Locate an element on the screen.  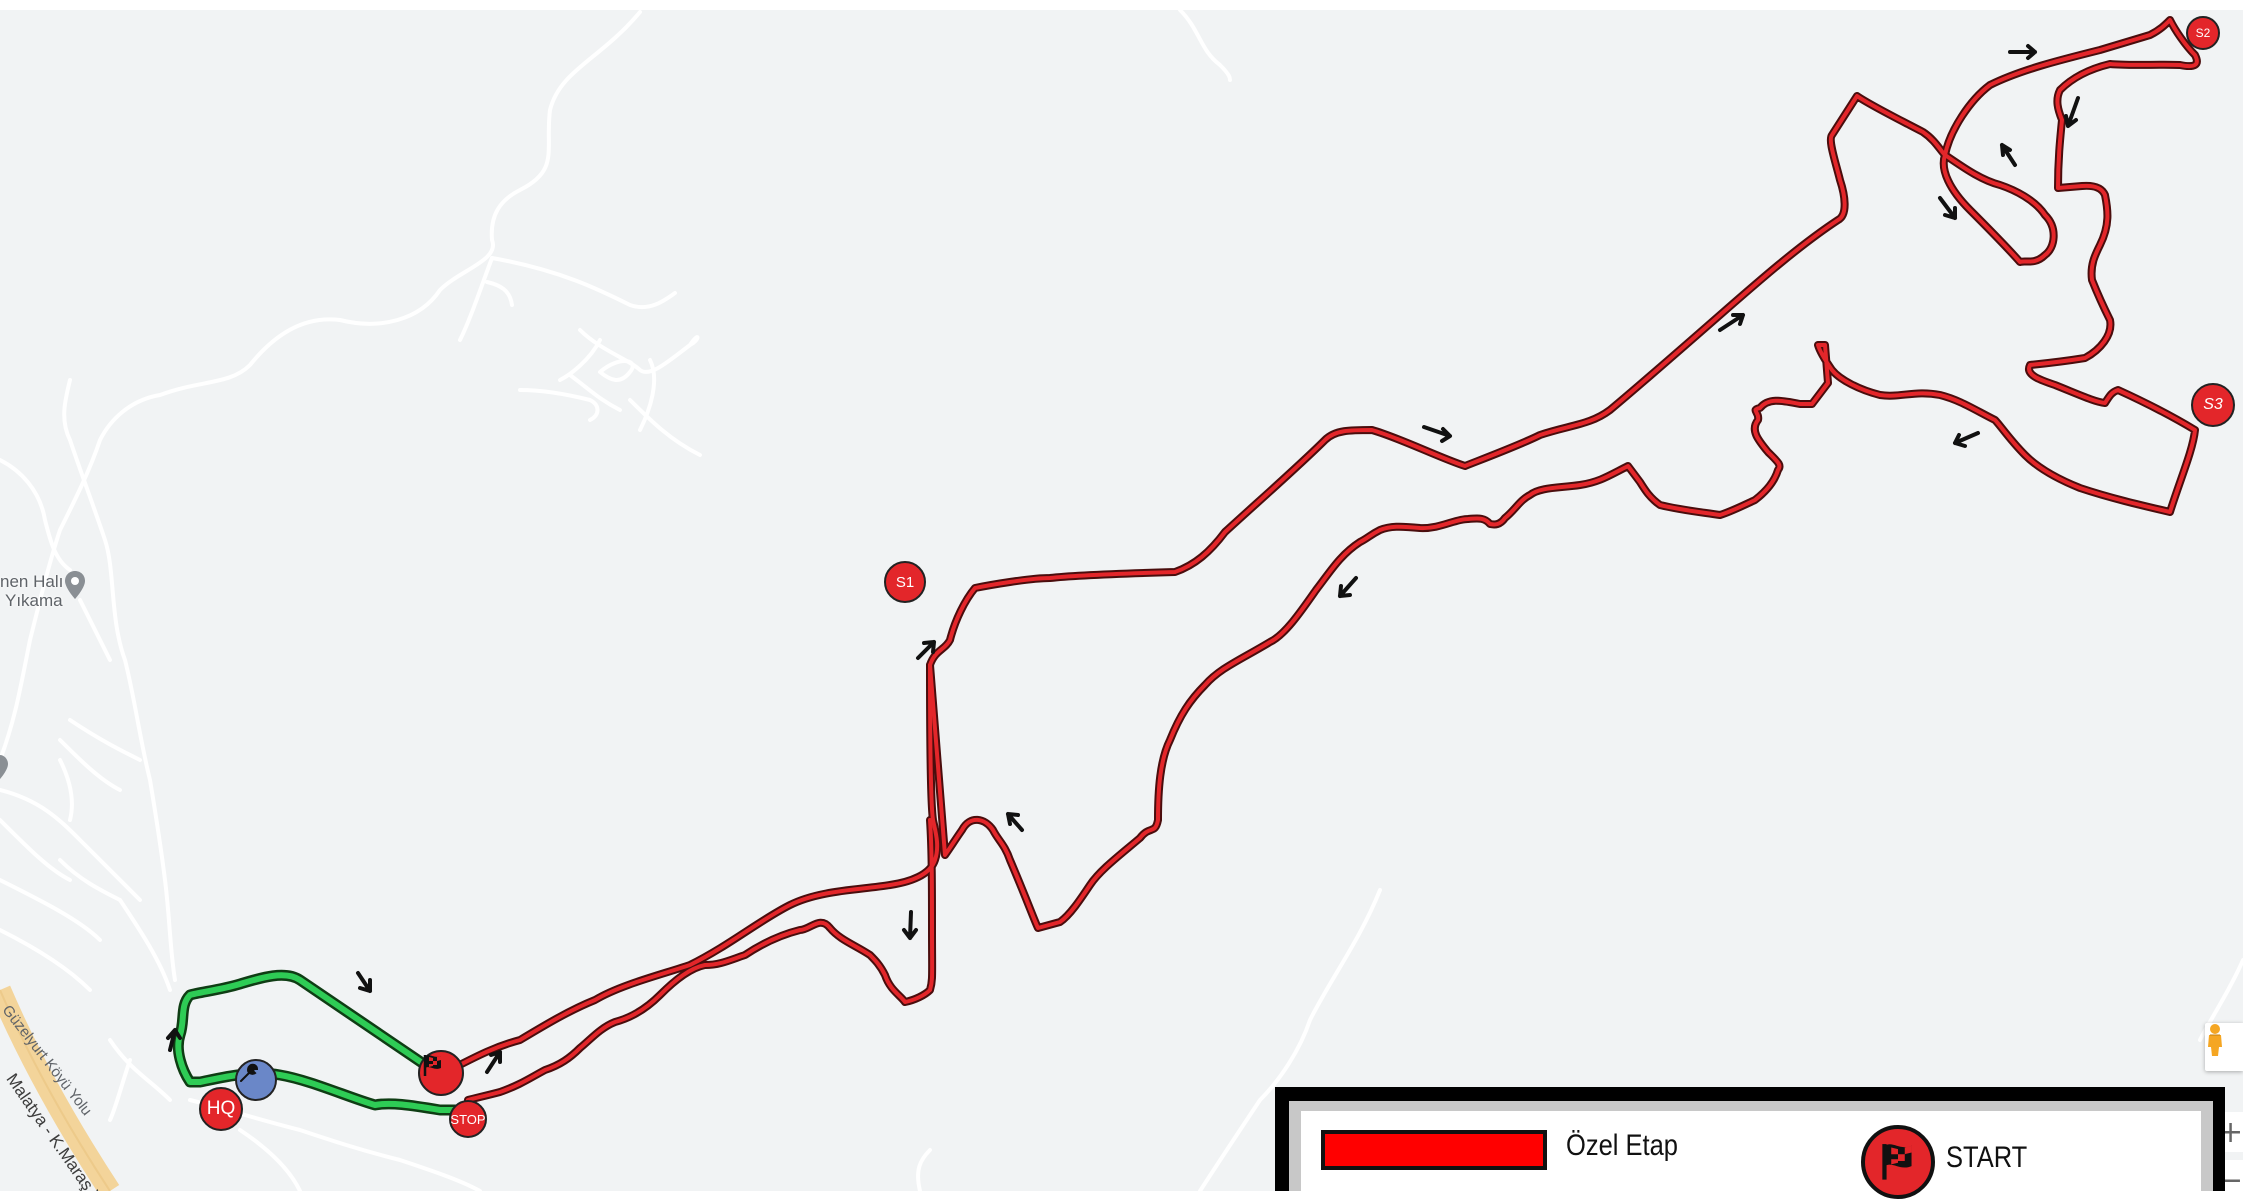
street-view-pegman is located at coordinates (2224, 1047).